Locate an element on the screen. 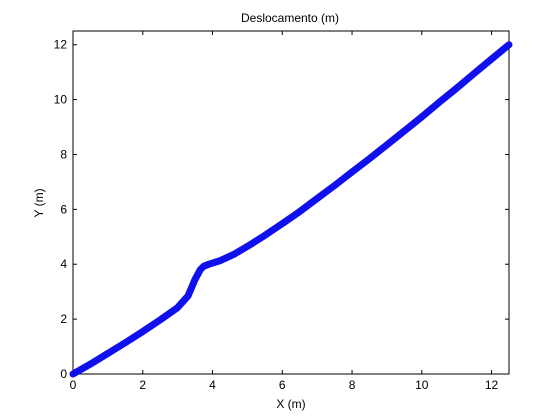 Image resolution: width=560 pixels, height=420 pixels. y-tick-label: 12 is located at coordinates (61, 45).